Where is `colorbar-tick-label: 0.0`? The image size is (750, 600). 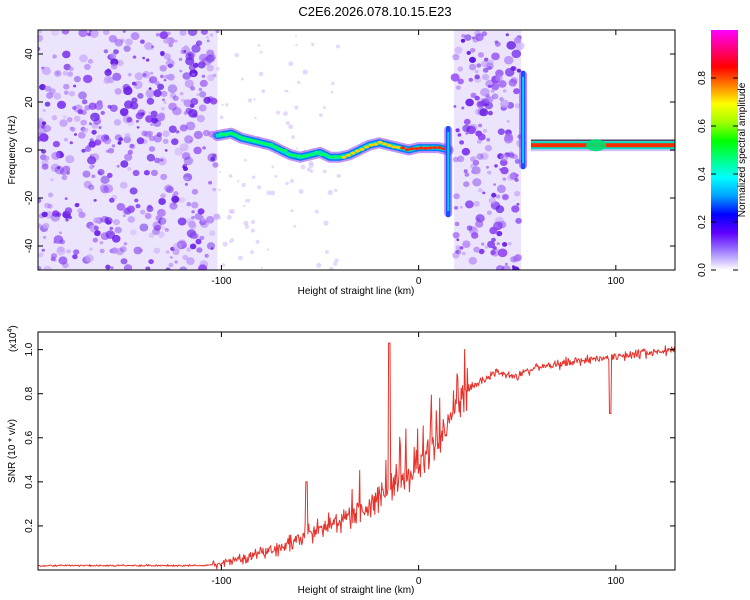
colorbar-tick-label: 0.0 is located at coordinates (702, 270).